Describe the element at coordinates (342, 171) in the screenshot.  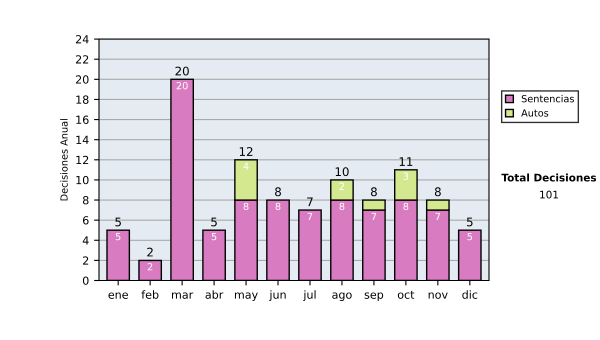
I see `total-label: 10` at that location.